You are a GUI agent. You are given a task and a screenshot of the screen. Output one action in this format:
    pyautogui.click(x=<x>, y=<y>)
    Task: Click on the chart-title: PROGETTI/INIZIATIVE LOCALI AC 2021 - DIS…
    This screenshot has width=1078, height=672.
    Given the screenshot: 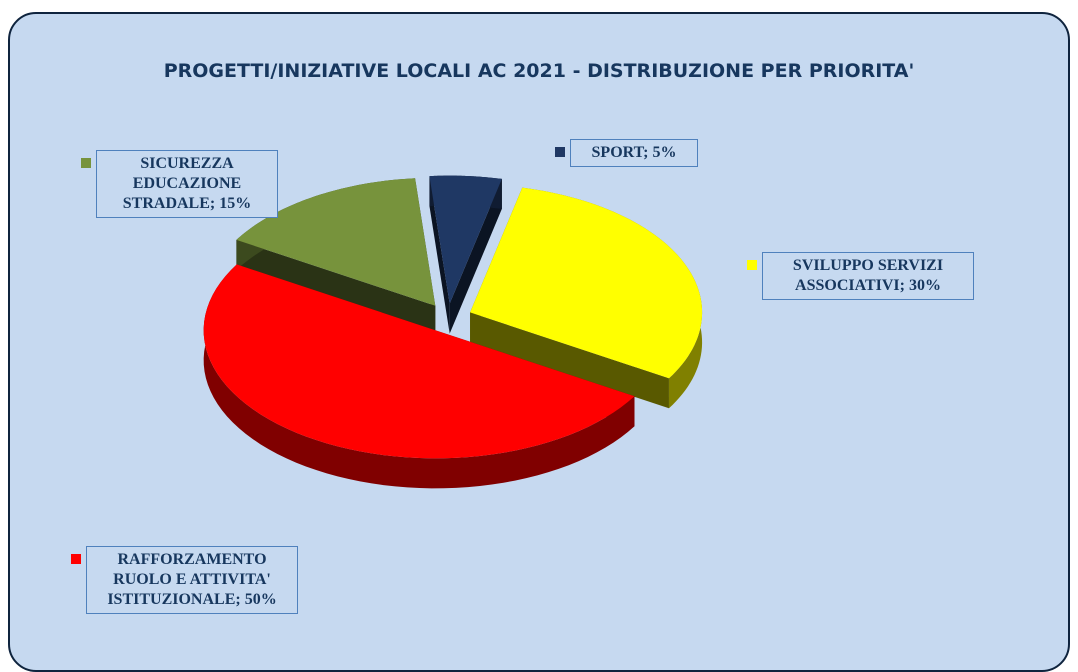 What is the action you would take?
    pyautogui.click(x=539, y=71)
    